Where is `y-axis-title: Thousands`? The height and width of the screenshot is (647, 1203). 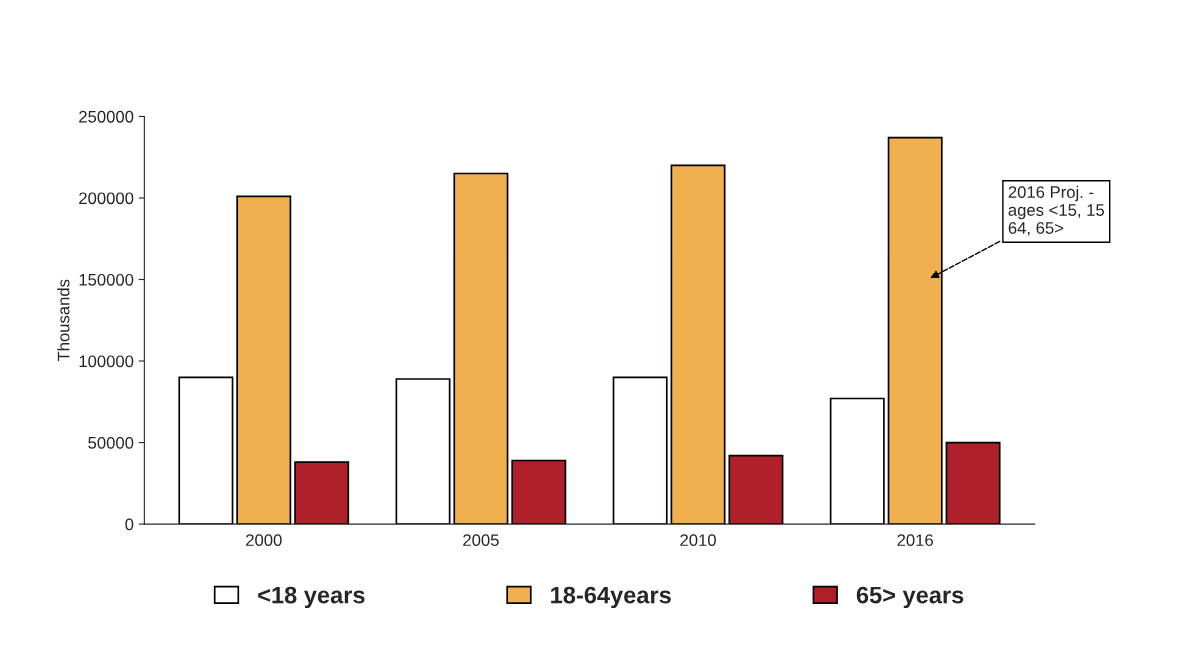
y-axis-title: Thousands is located at coordinates (63, 320).